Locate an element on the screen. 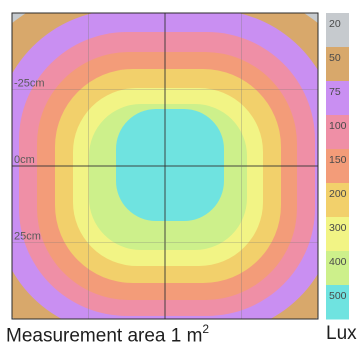 This screenshot has height=349, width=360. unit-caption: Lux is located at coordinates (341, 333).